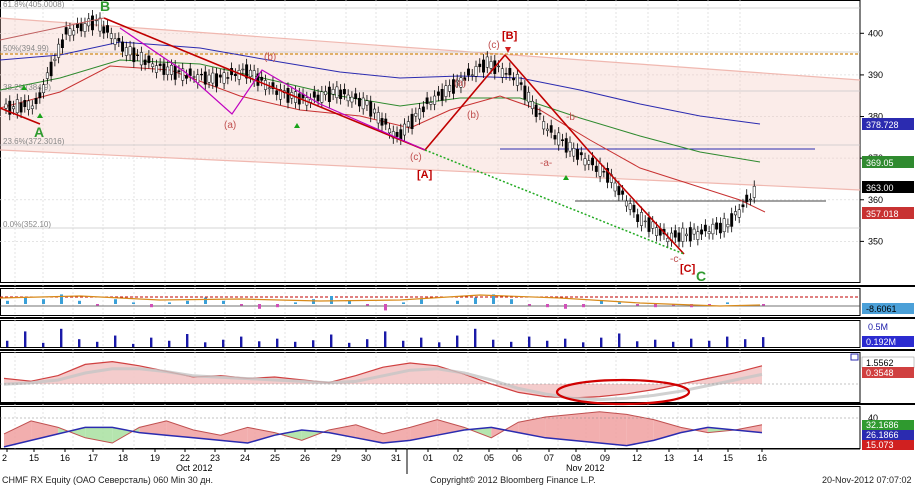 This screenshot has width=915, height=493. What do you see at coordinates (123, 458) in the screenshot?
I see `x-tick-label: 18` at bounding box center [123, 458].